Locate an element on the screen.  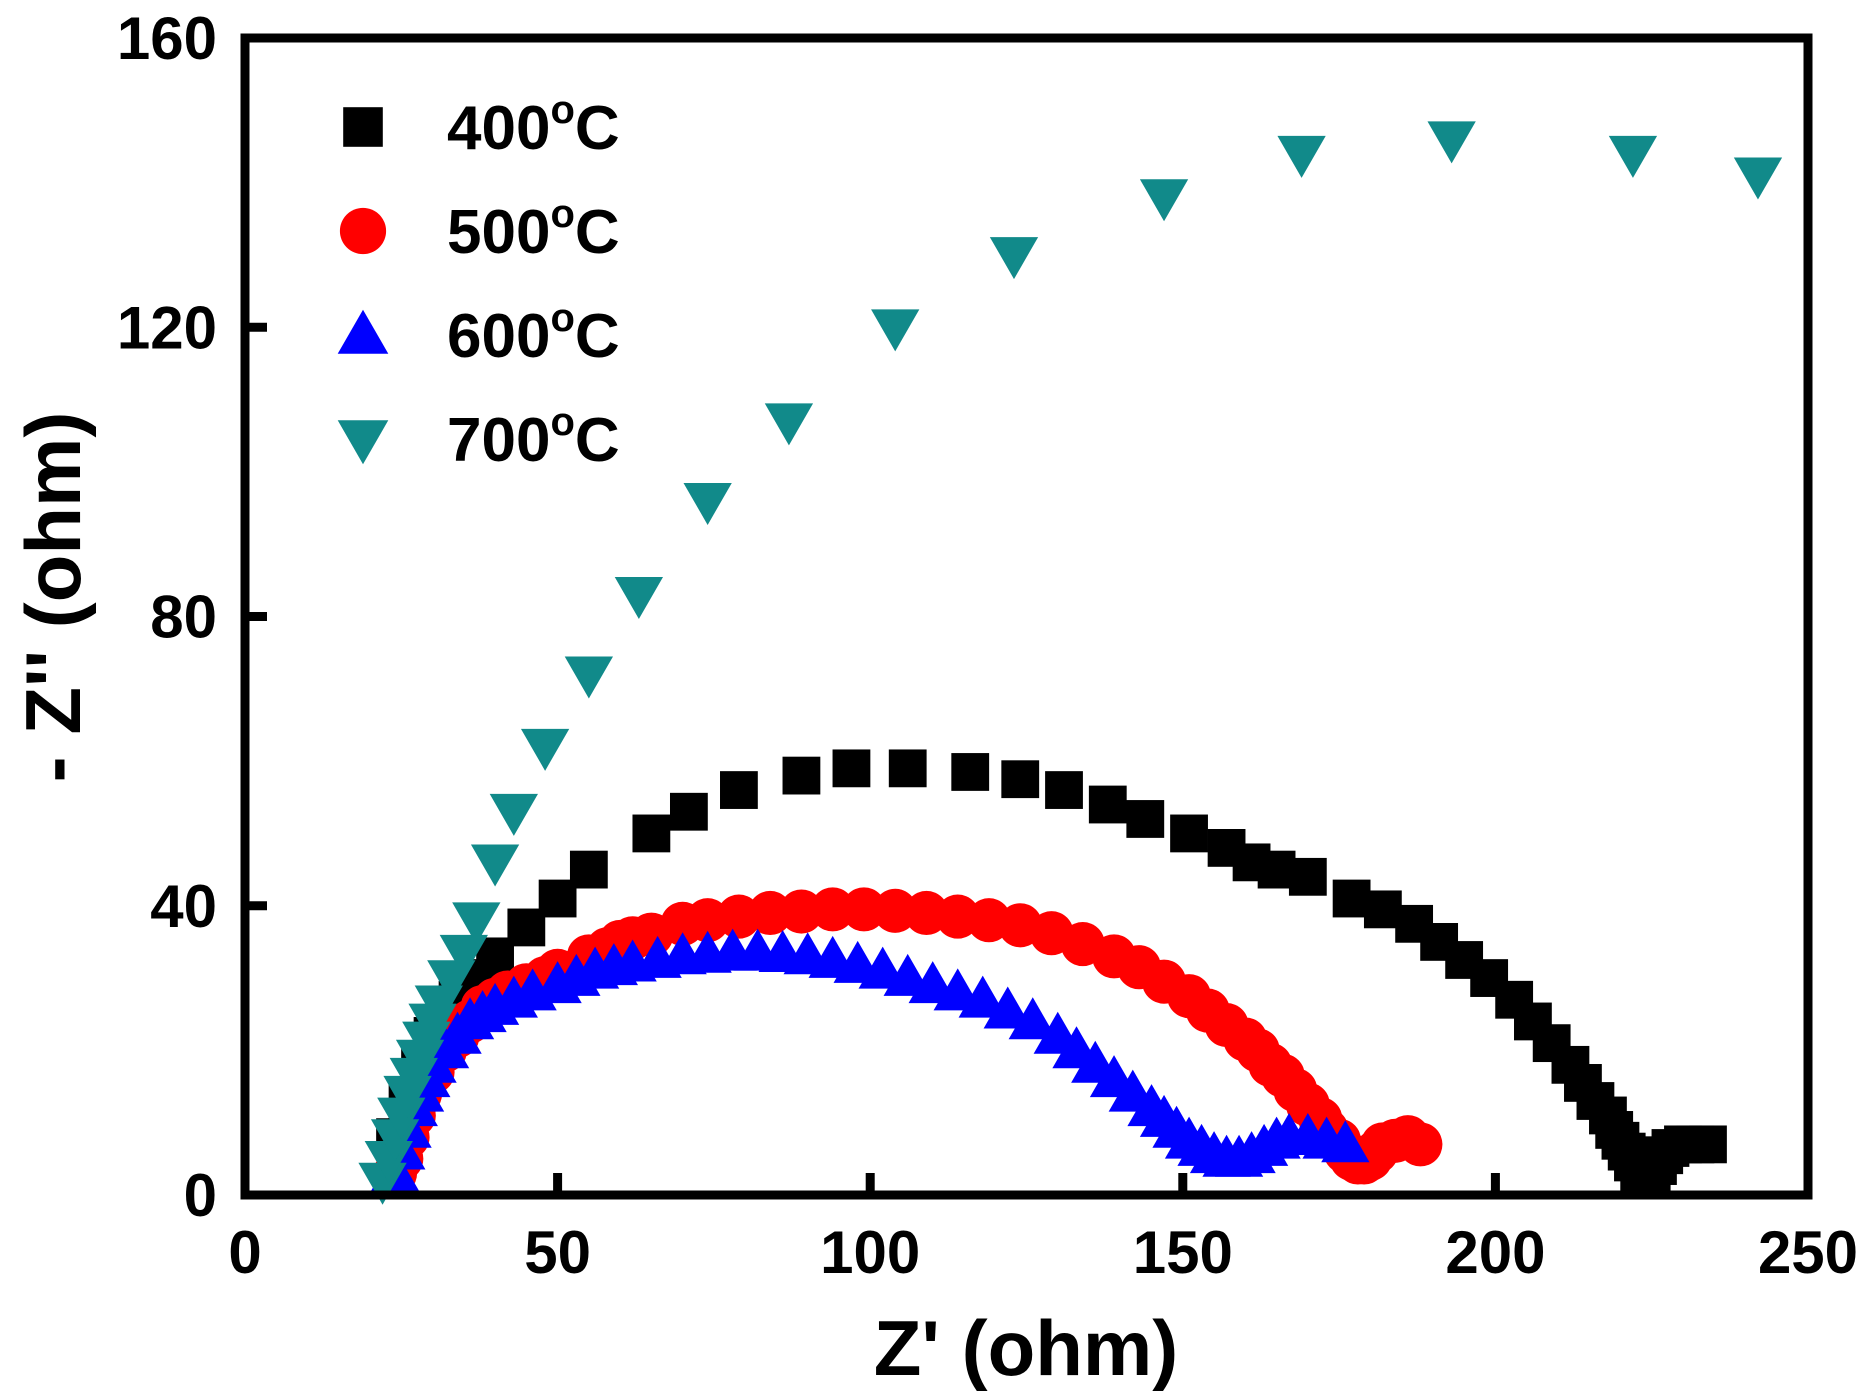
legend-label-value: 400 is located at coordinates (498, 128).